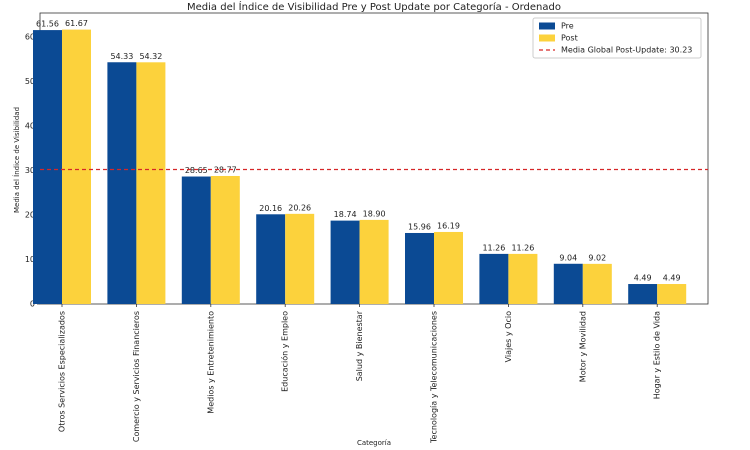  What do you see at coordinates (597, 257) in the screenshot?
I see `value-label: 9.02` at bounding box center [597, 257].